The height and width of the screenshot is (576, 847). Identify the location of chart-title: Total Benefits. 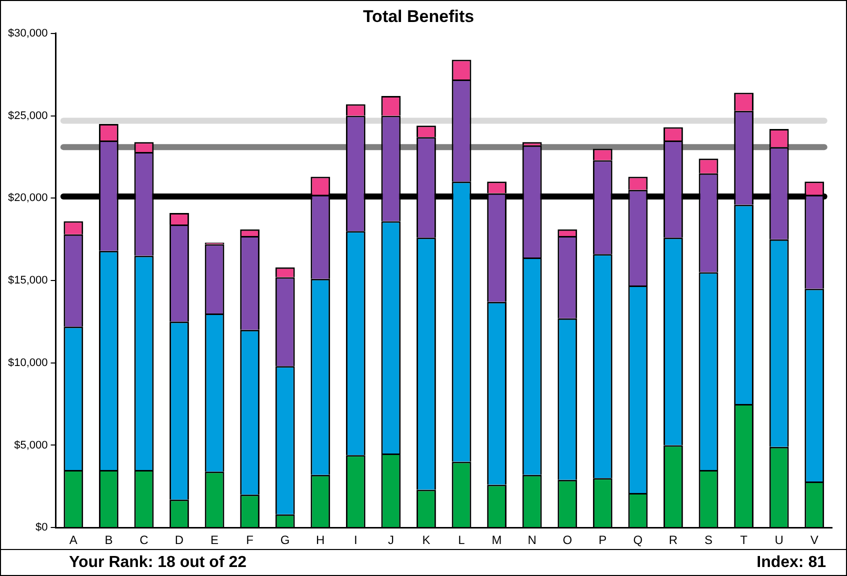
(418, 16).